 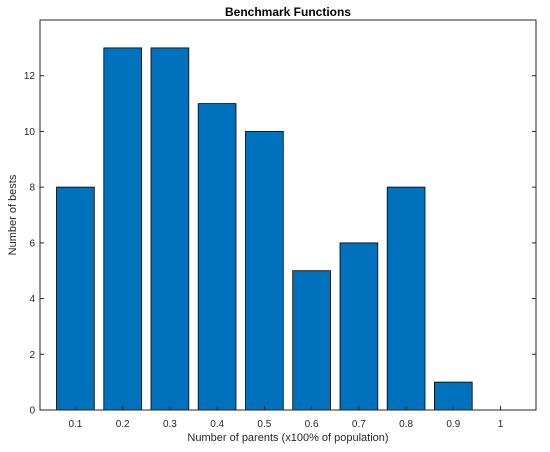 I want to click on bar-0.9, so click(x=453, y=396).